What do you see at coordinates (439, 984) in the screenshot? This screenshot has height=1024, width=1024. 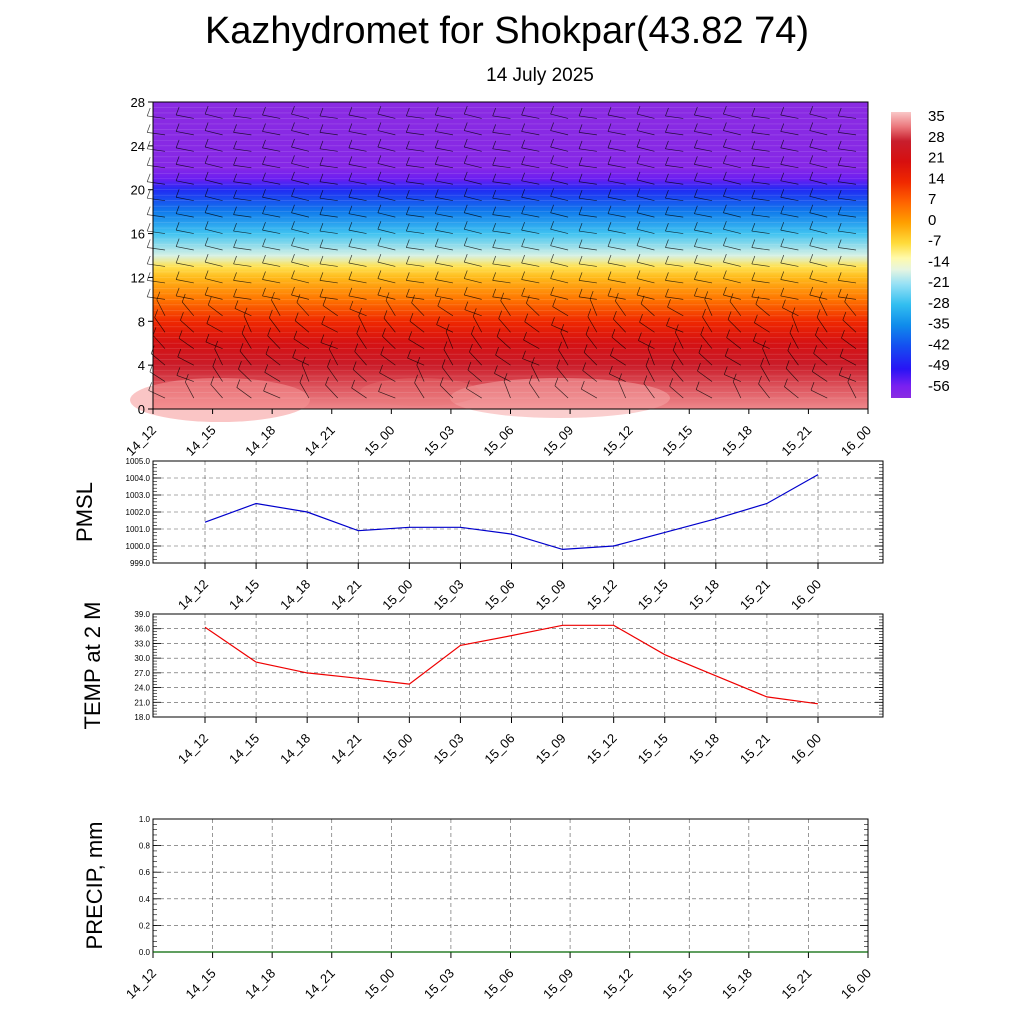 I see `x-tick-label: 15_03` at bounding box center [439, 984].